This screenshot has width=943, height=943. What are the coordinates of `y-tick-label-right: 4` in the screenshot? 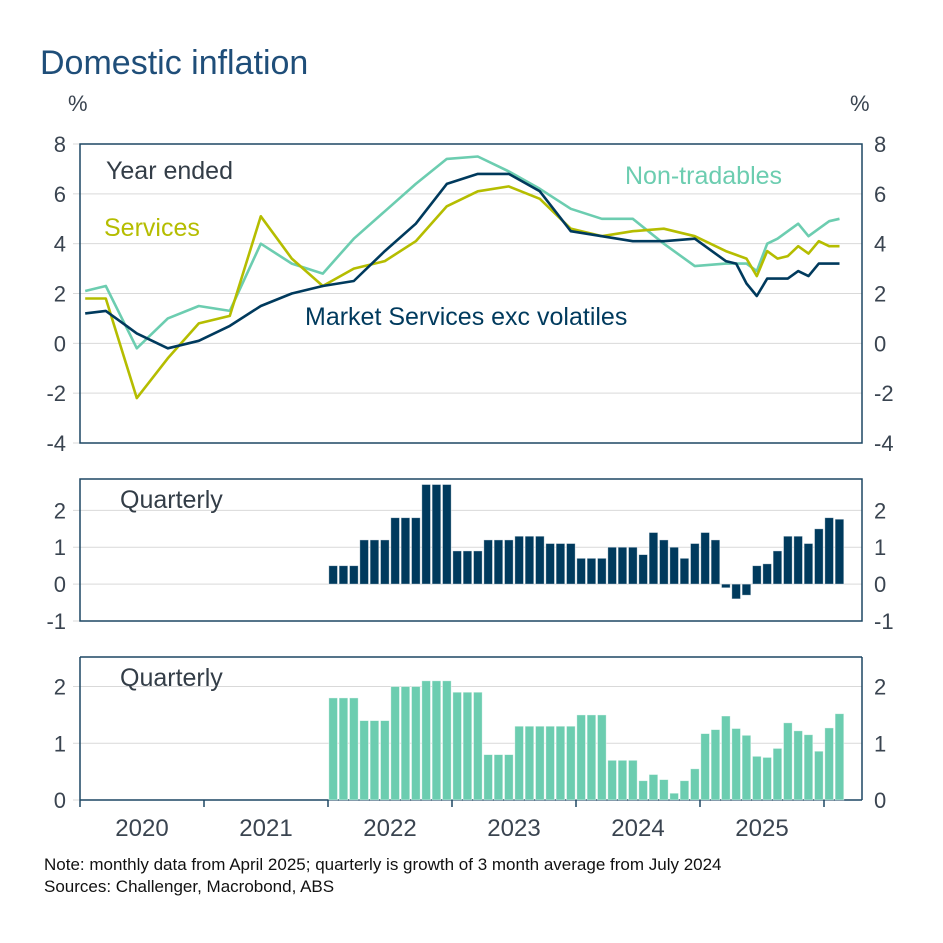 It's located at (880, 244).